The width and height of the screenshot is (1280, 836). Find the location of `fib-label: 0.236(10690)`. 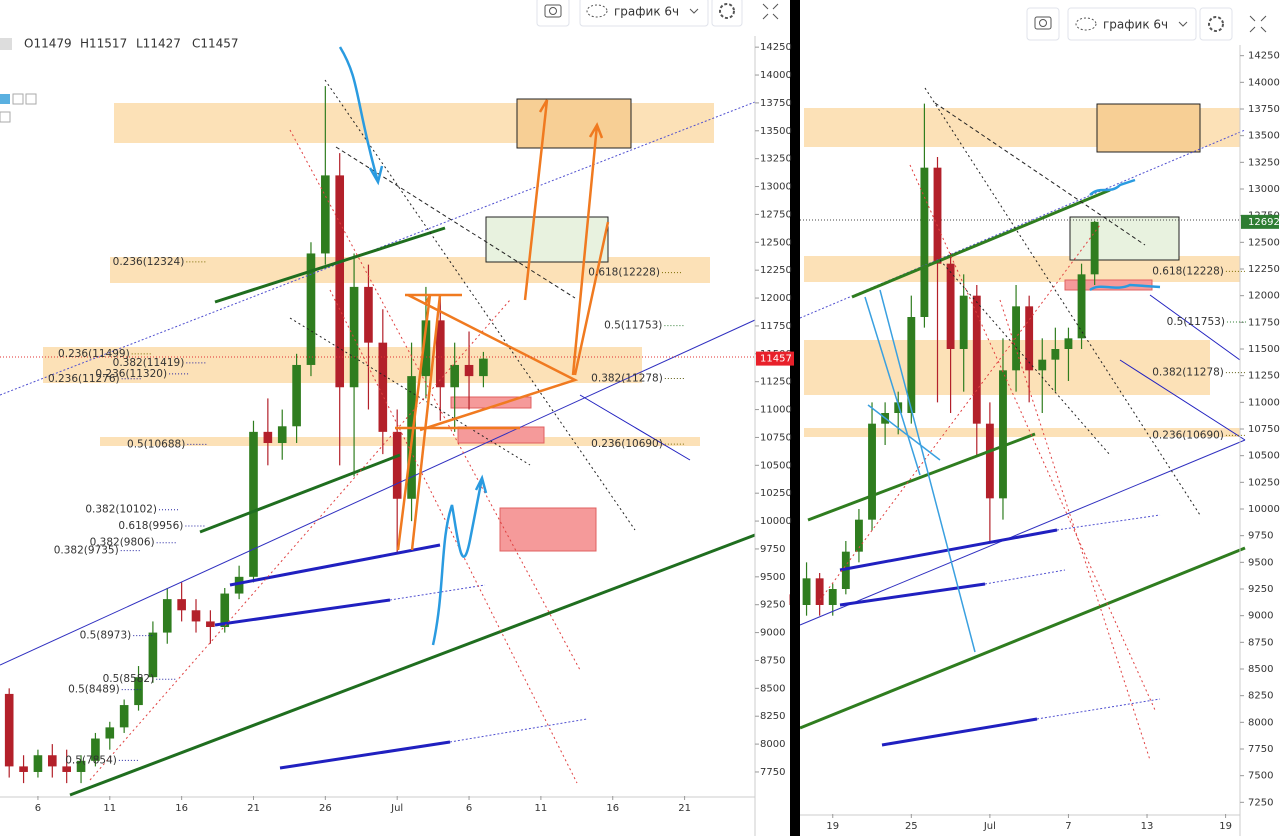

fib-label: 0.236(10690) is located at coordinates (627, 444).